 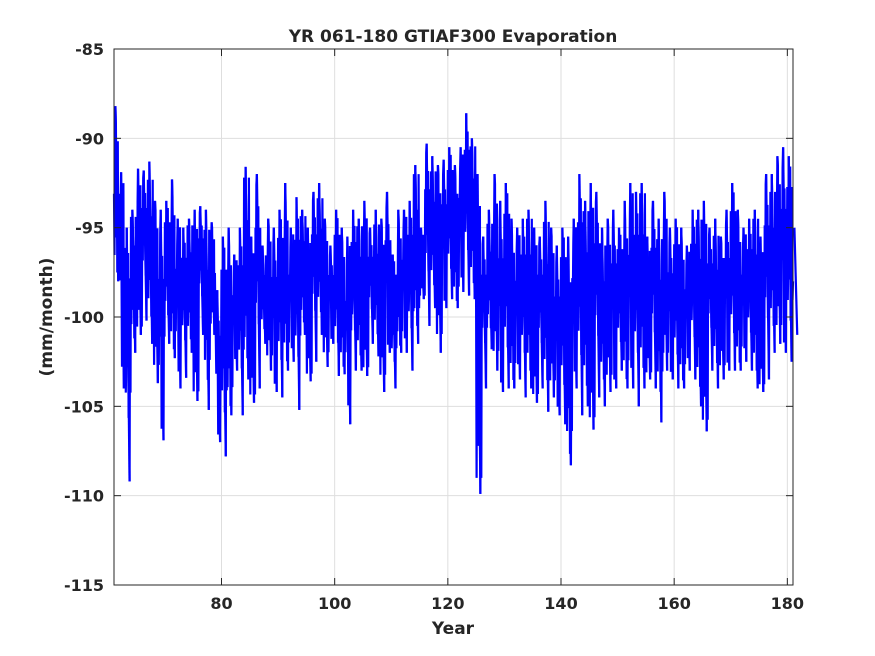 What do you see at coordinates (84, 406) in the screenshot?
I see `y-tick-label: -105` at bounding box center [84, 406].